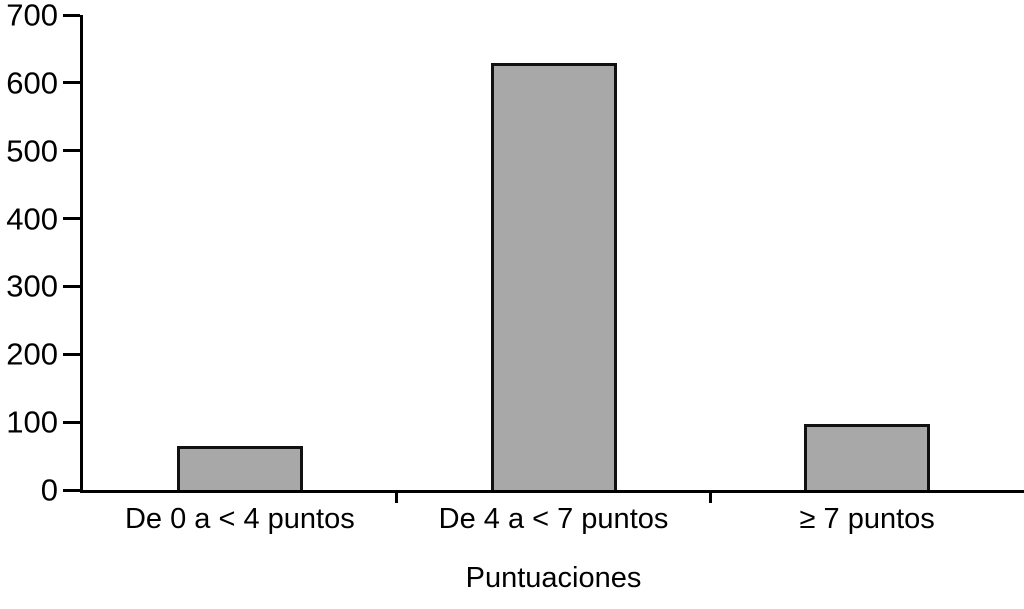 The image size is (1024, 609). What do you see at coordinates (32, 83) in the screenshot?
I see `y-tick-label: 600` at bounding box center [32, 83].